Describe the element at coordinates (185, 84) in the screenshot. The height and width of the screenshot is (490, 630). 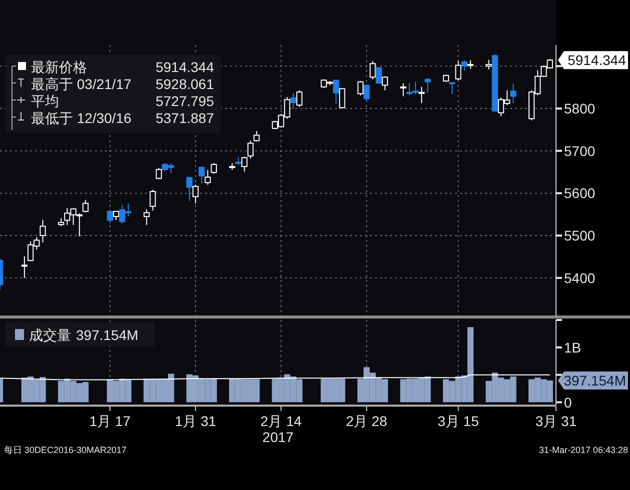
I see `annotation: 5928.061` at that location.